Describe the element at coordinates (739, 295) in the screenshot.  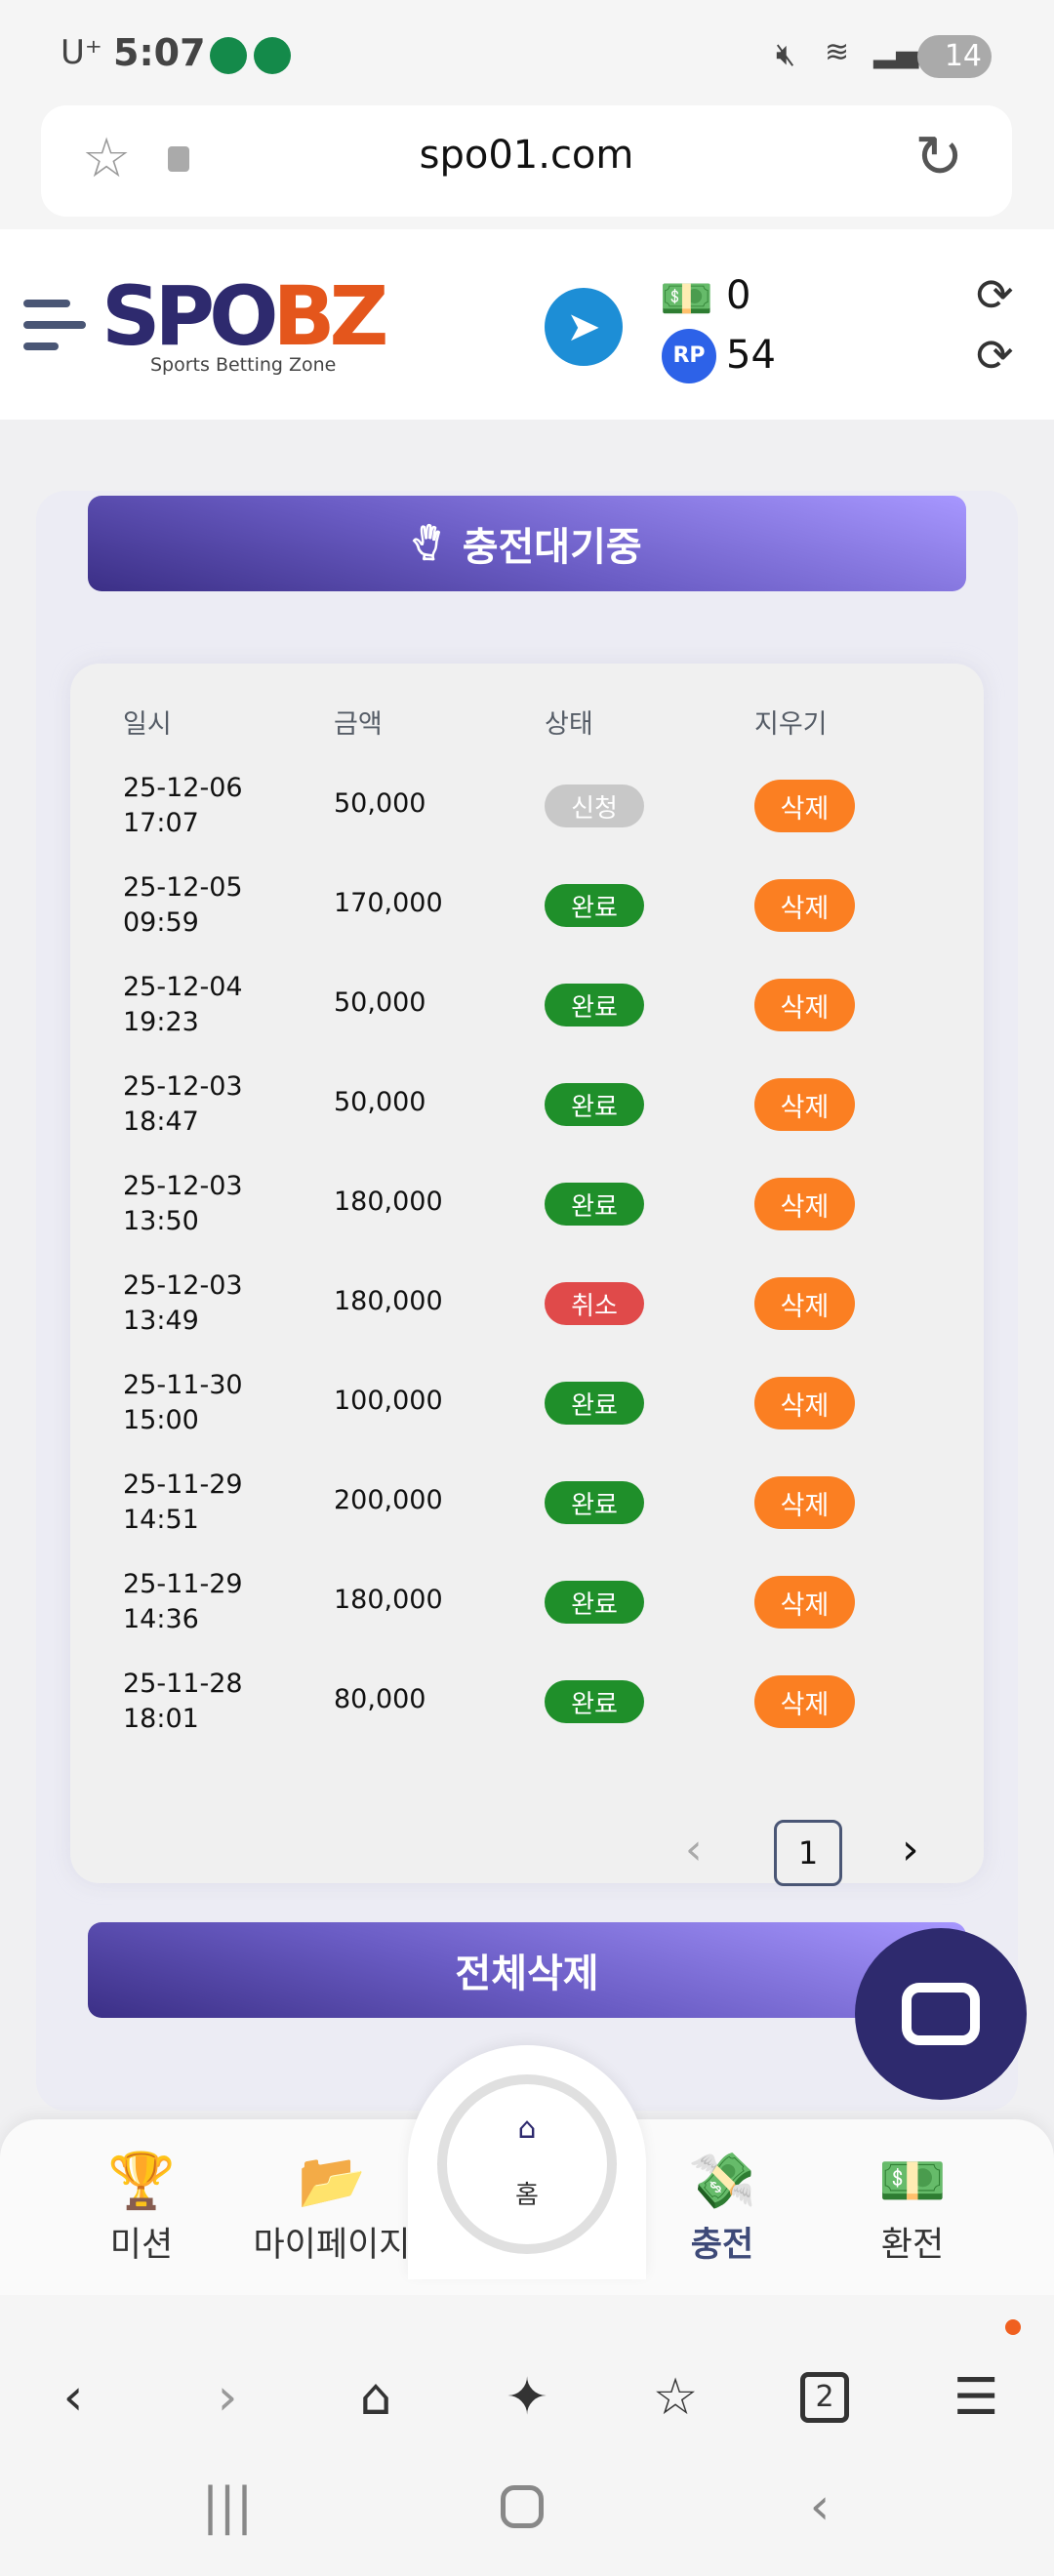
I see `cash-balance: 0` at that location.